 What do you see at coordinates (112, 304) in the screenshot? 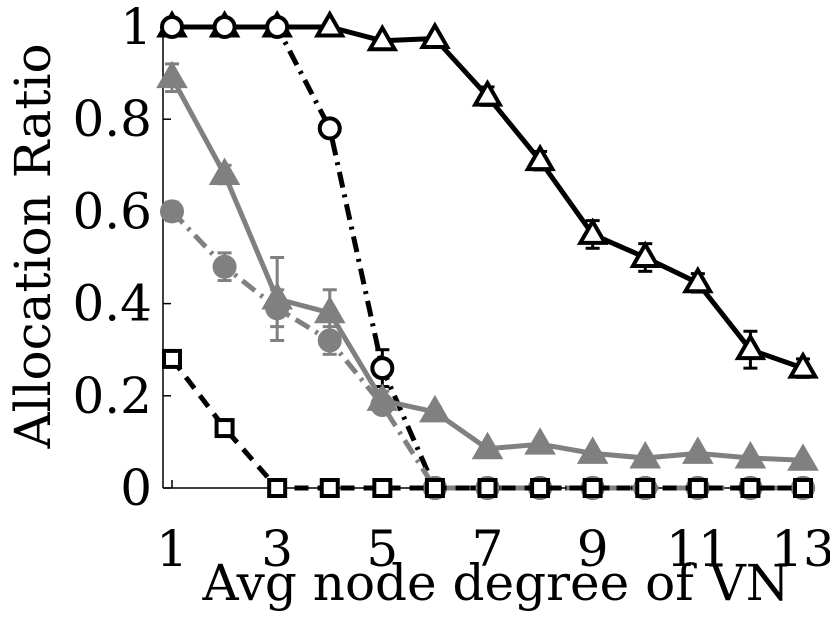
I see `y-tick-label: 0.4` at bounding box center [112, 304].